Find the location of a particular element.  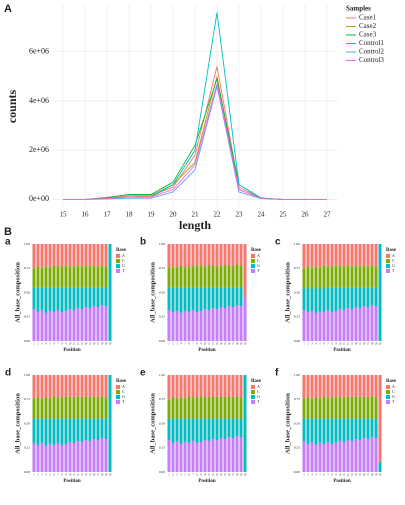

x-tick-label: 8 is located at coordinates (62, 475).